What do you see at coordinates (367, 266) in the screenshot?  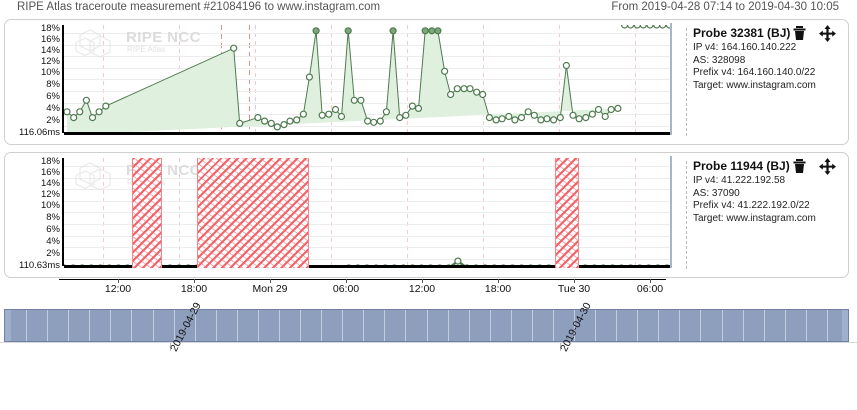 I see `rtt-baseline` at bounding box center [367, 266].